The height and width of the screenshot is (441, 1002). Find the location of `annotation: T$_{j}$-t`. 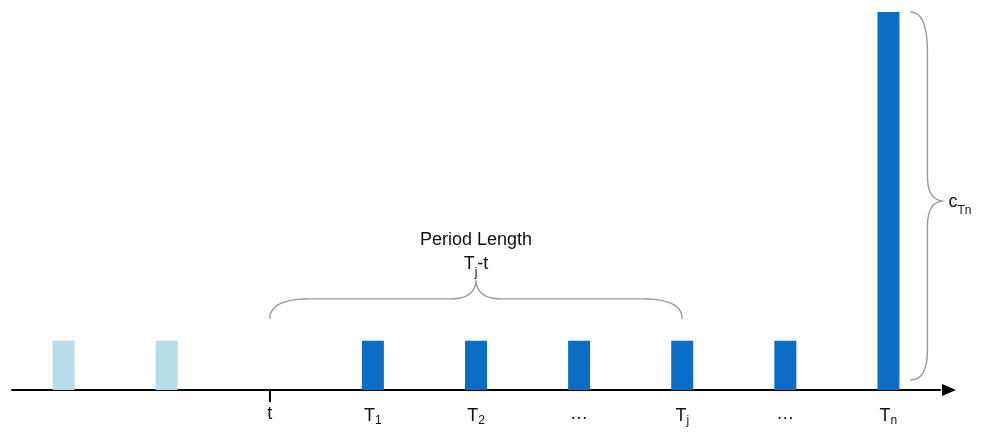

annotation: T$_{j}$-t is located at coordinates (476, 265).